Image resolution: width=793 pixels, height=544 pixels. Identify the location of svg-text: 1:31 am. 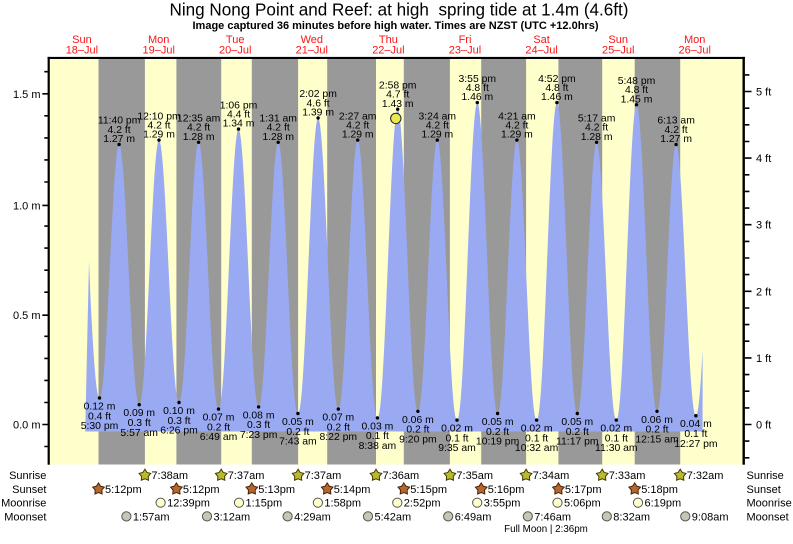
(278, 119).